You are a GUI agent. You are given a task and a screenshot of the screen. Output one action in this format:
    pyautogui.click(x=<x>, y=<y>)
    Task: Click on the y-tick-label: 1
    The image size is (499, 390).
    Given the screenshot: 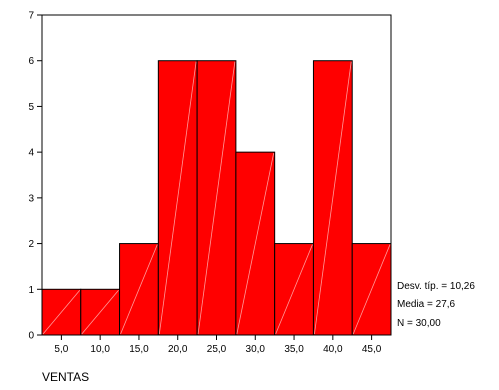 What is the action you would take?
    pyautogui.click(x=31, y=290)
    